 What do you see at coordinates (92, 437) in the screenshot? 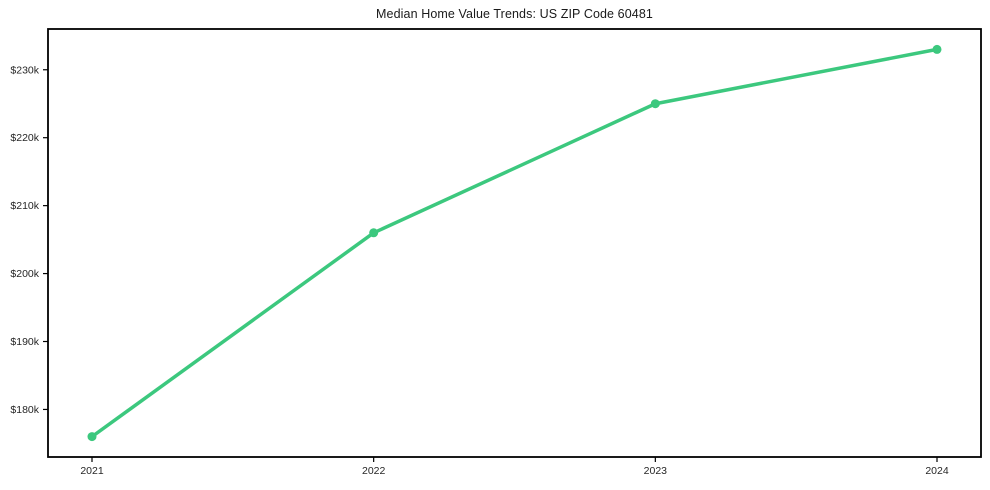
I see `data-point-2021` at bounding box center [92, 437].